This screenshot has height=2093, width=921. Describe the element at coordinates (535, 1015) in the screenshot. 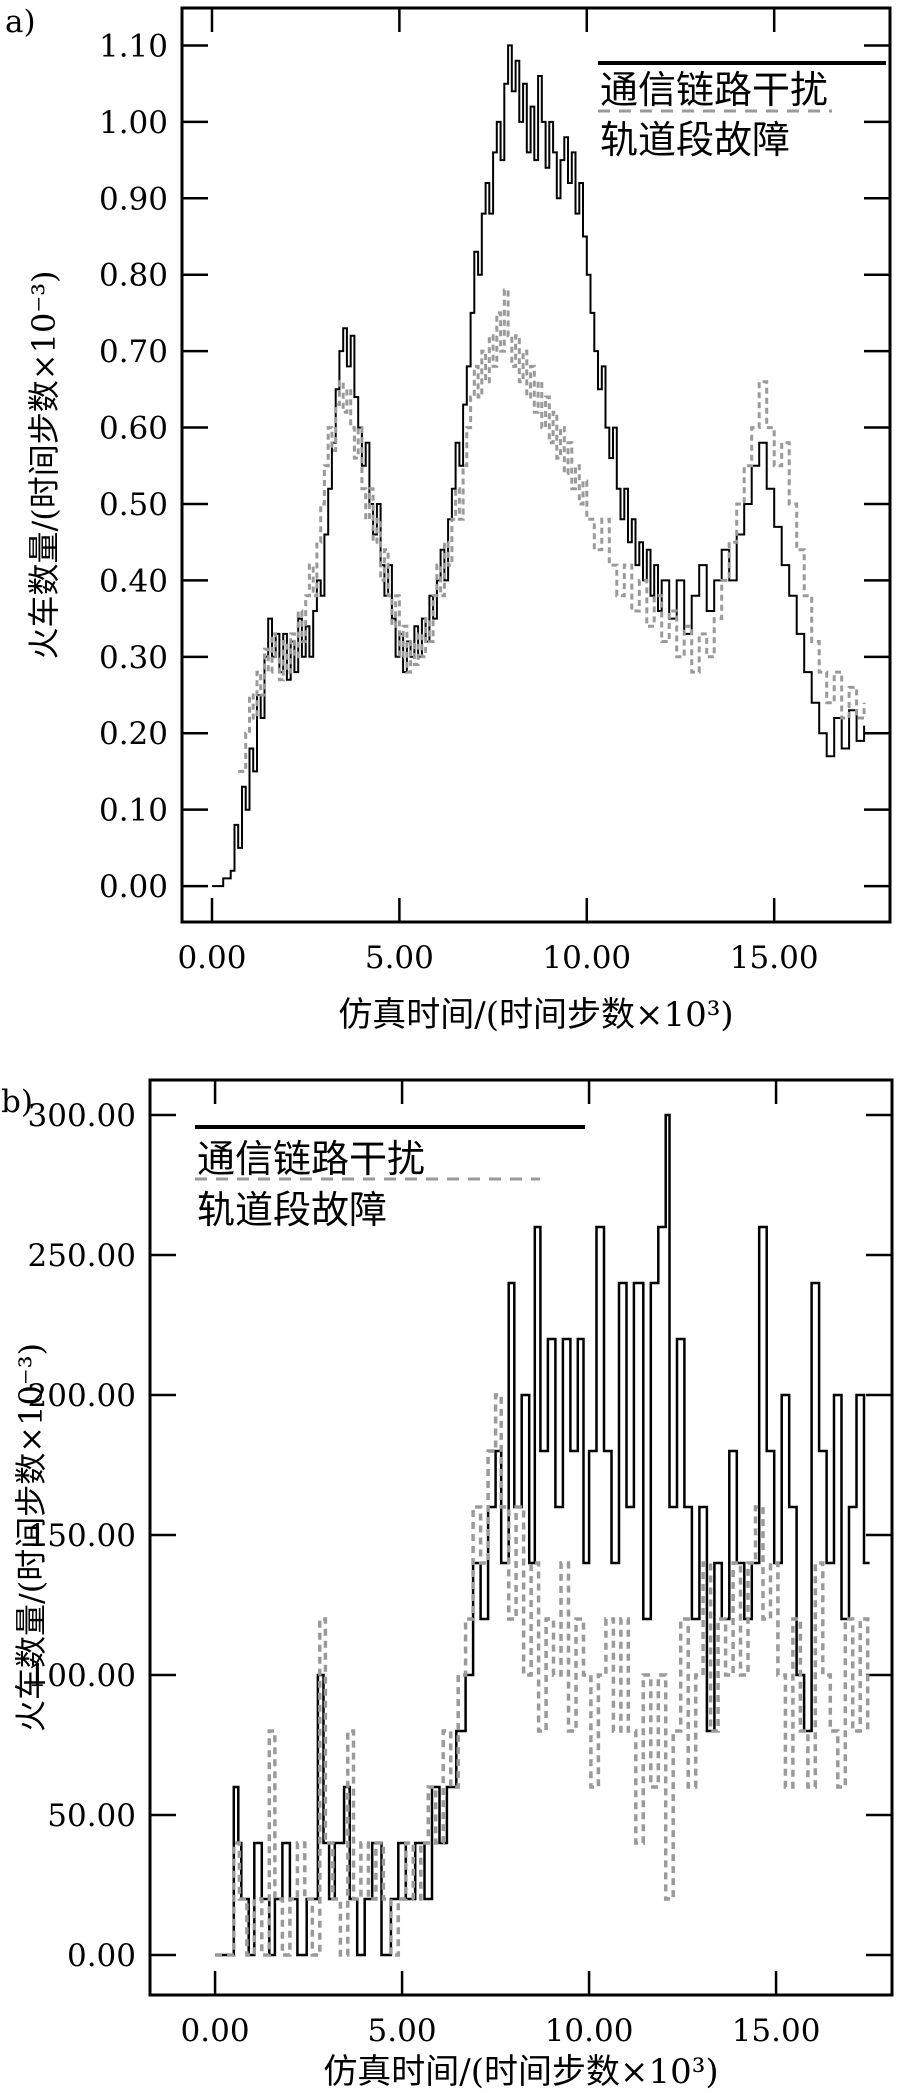

I see `x-axis-label-a: 仿真时间/(时间步数×10³)` at that location.